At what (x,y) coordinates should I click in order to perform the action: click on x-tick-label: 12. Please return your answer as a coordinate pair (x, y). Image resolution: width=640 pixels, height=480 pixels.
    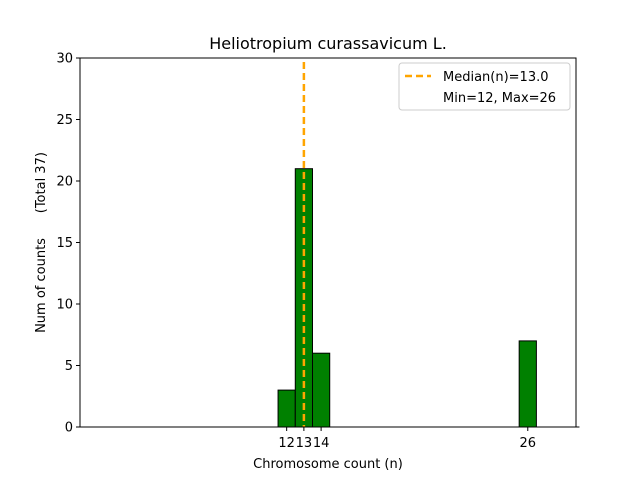
    Looking at the image, I should click on (286, 443).